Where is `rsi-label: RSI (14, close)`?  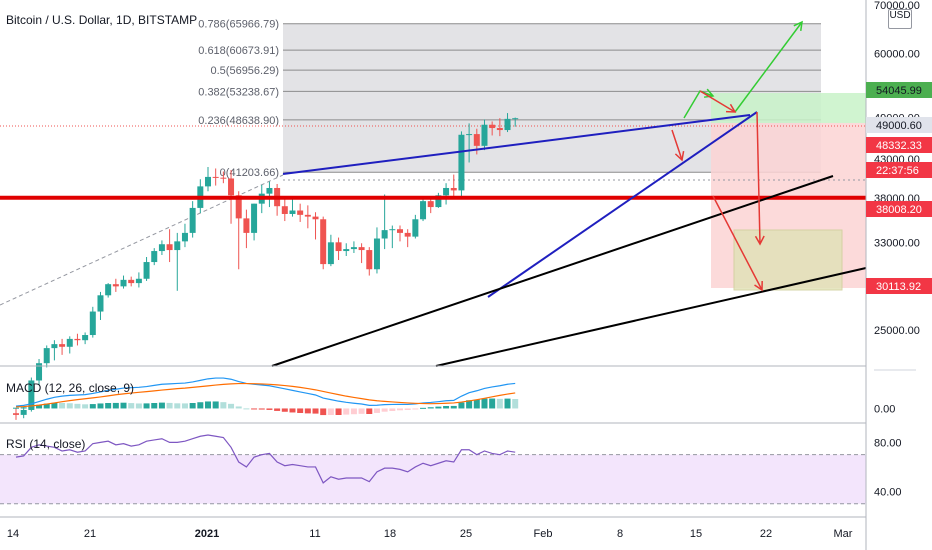 rsi-label: RSI (14, close) is located at coordinates (46, 444).